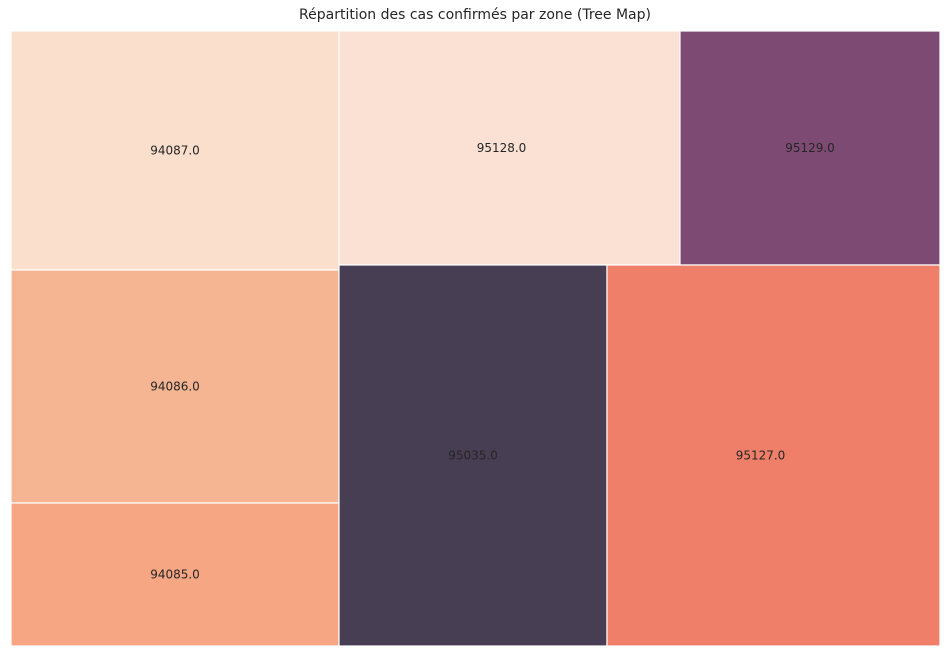 This screenshot has width=950, height=656. I want to click on treemap-cell-label: 95128.0, so click(502, 148).